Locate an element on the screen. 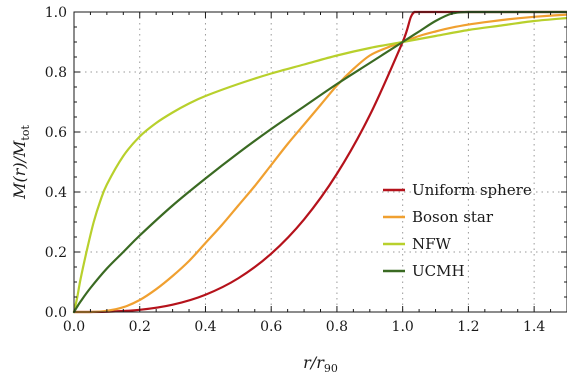 Image resolution: width=567 pixels, height=378 pixels. x-tick-label: 1.2 is located at coordinates (468, 327).